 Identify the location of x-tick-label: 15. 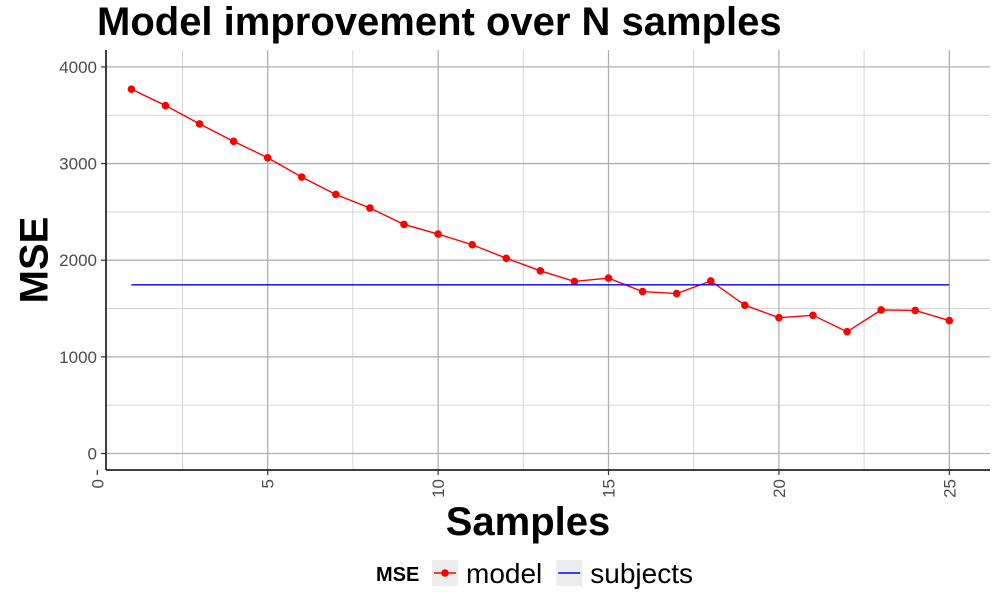
(609, 488).